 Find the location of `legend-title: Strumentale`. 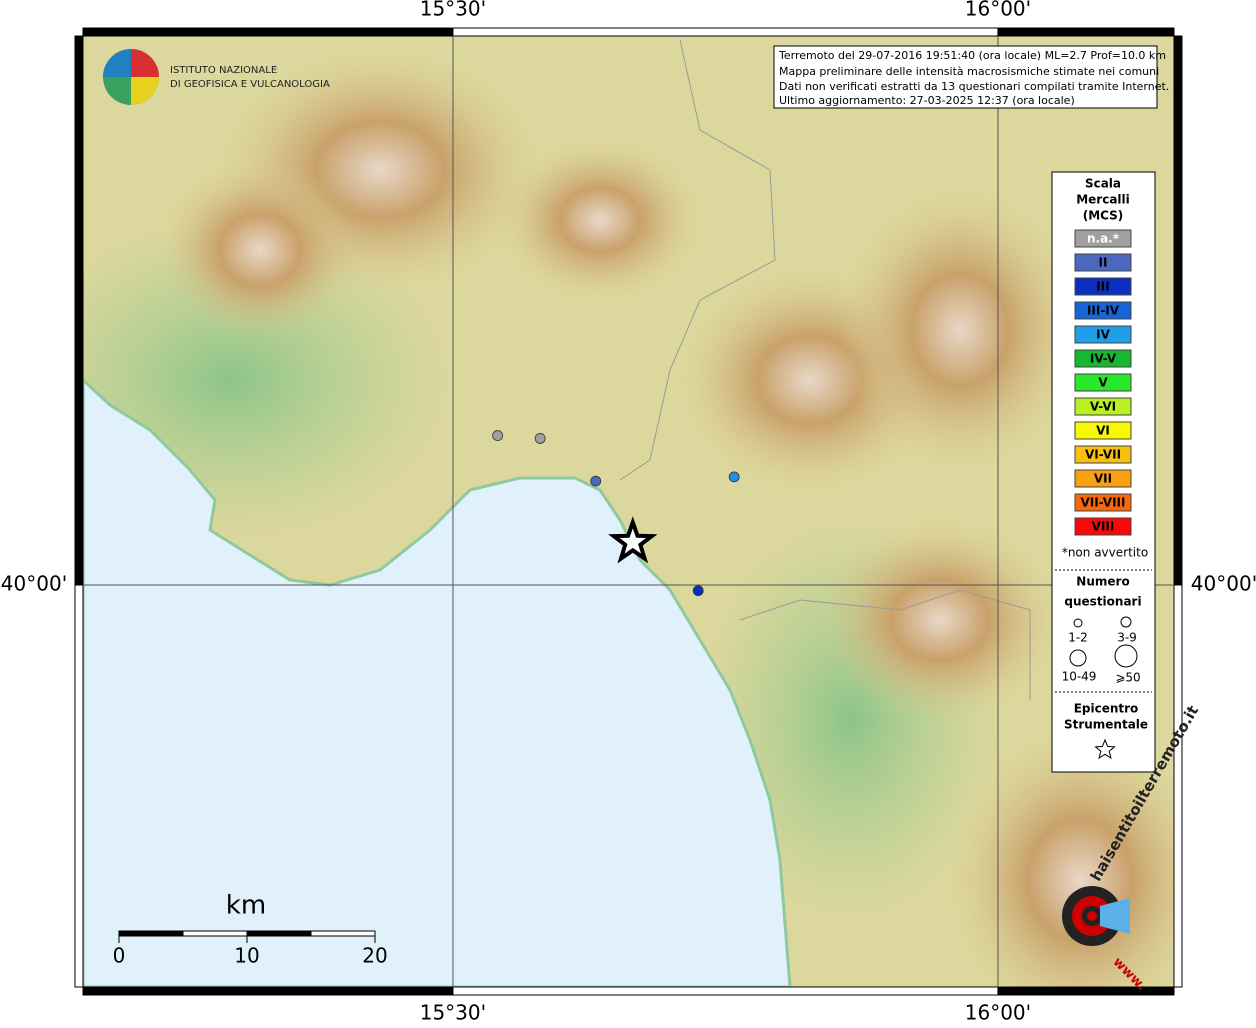

legend-title: Strumentale is located at coordinates (1106, 725).